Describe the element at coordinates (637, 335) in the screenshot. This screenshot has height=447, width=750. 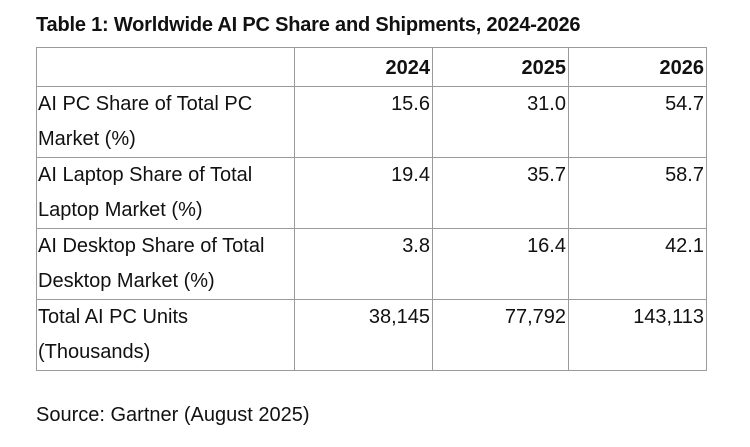
I see `value-cell: 143,113` at that location.